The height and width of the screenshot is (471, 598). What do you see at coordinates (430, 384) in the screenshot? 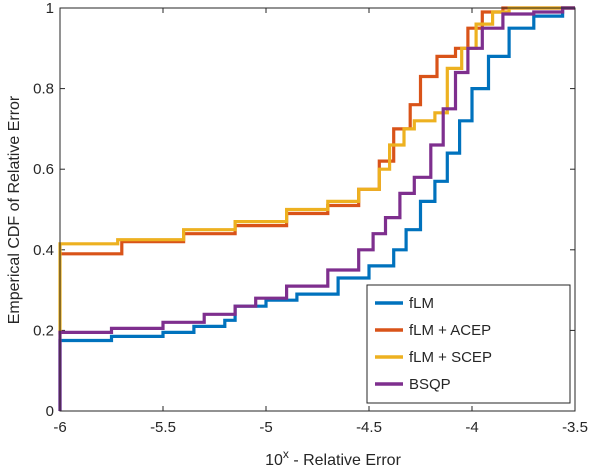
I see `legend-label: BSQP` at bounding box center [430, 384].